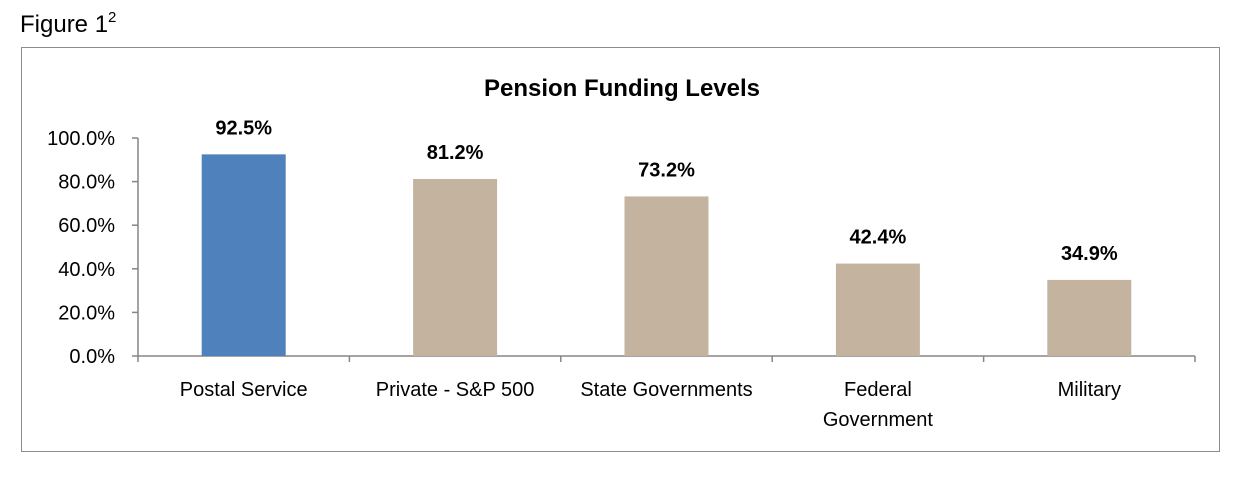 Image resolution: width=1241 pixels, height=480 pixels. I want to click on y-tick-label: 60.0%, so click(86, 226).